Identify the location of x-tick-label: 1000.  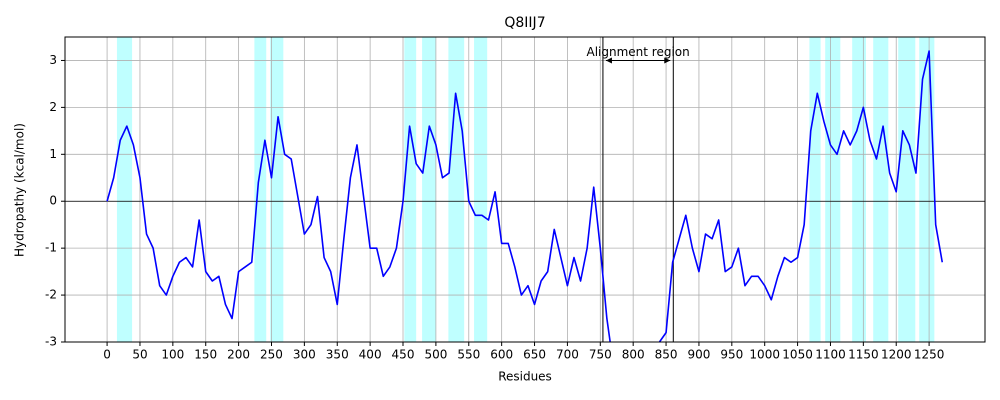
(764, 355).